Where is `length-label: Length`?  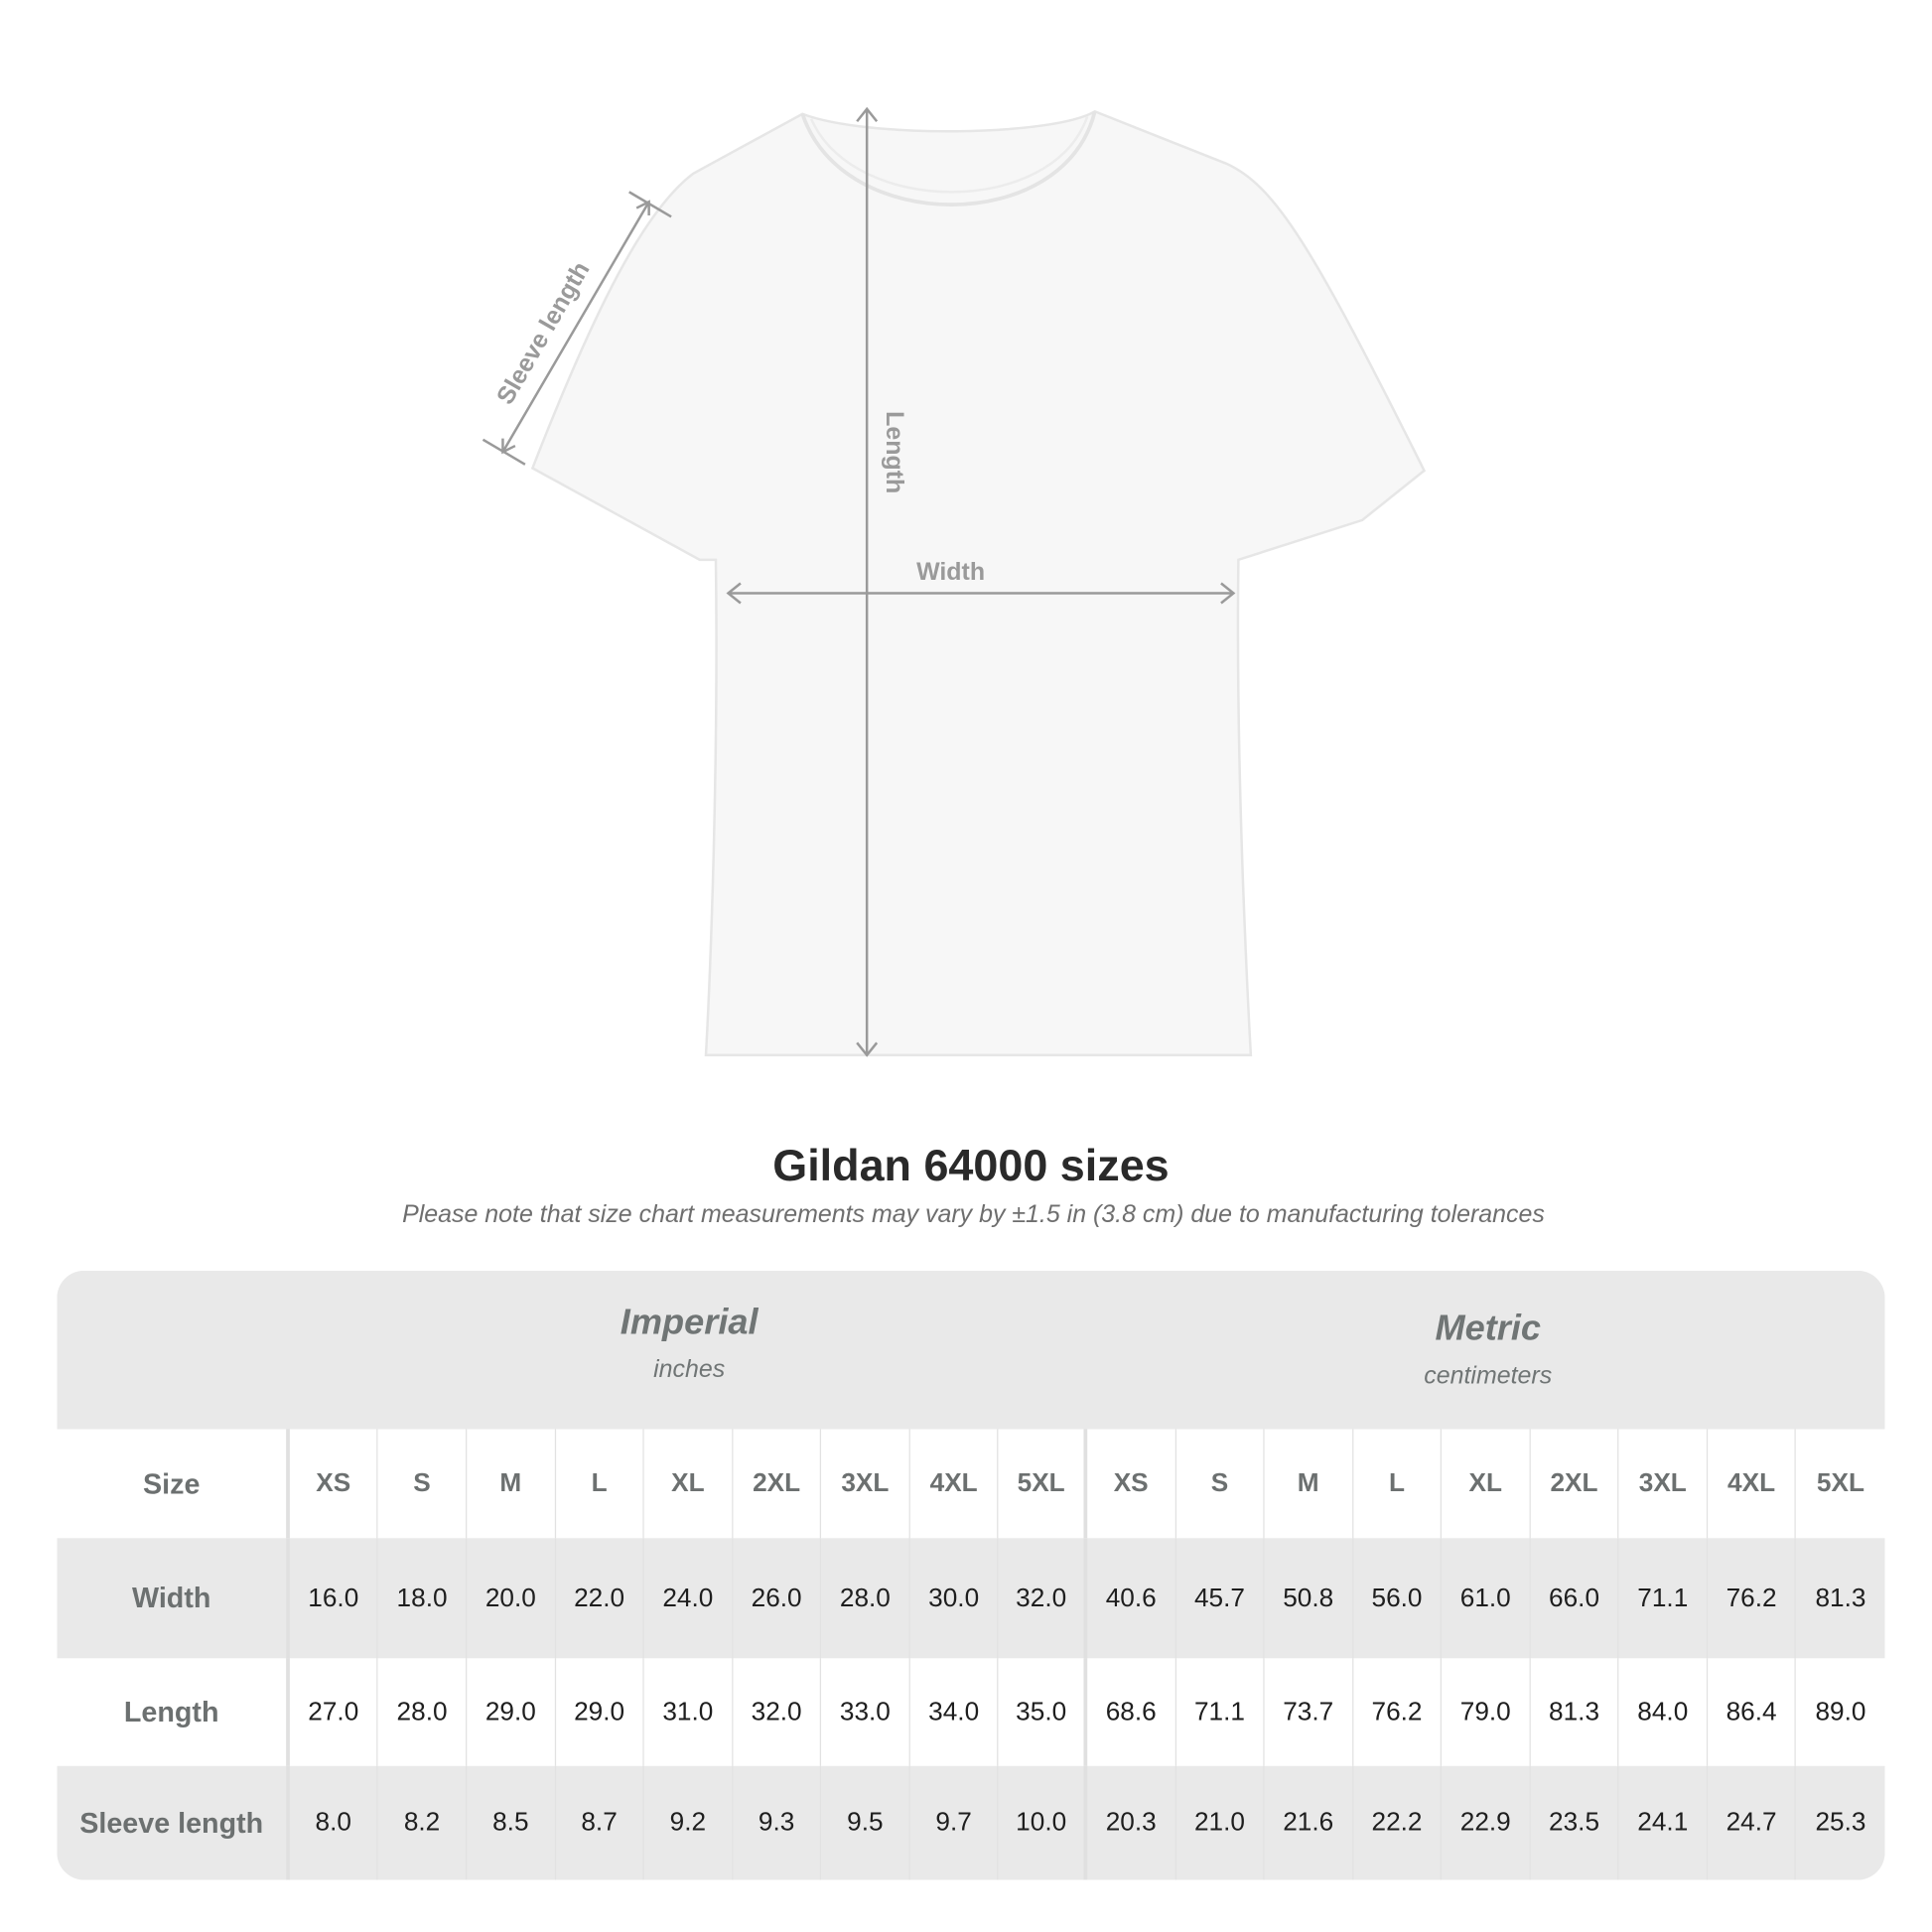
length-label: Length is located at coordinates (894, 452).